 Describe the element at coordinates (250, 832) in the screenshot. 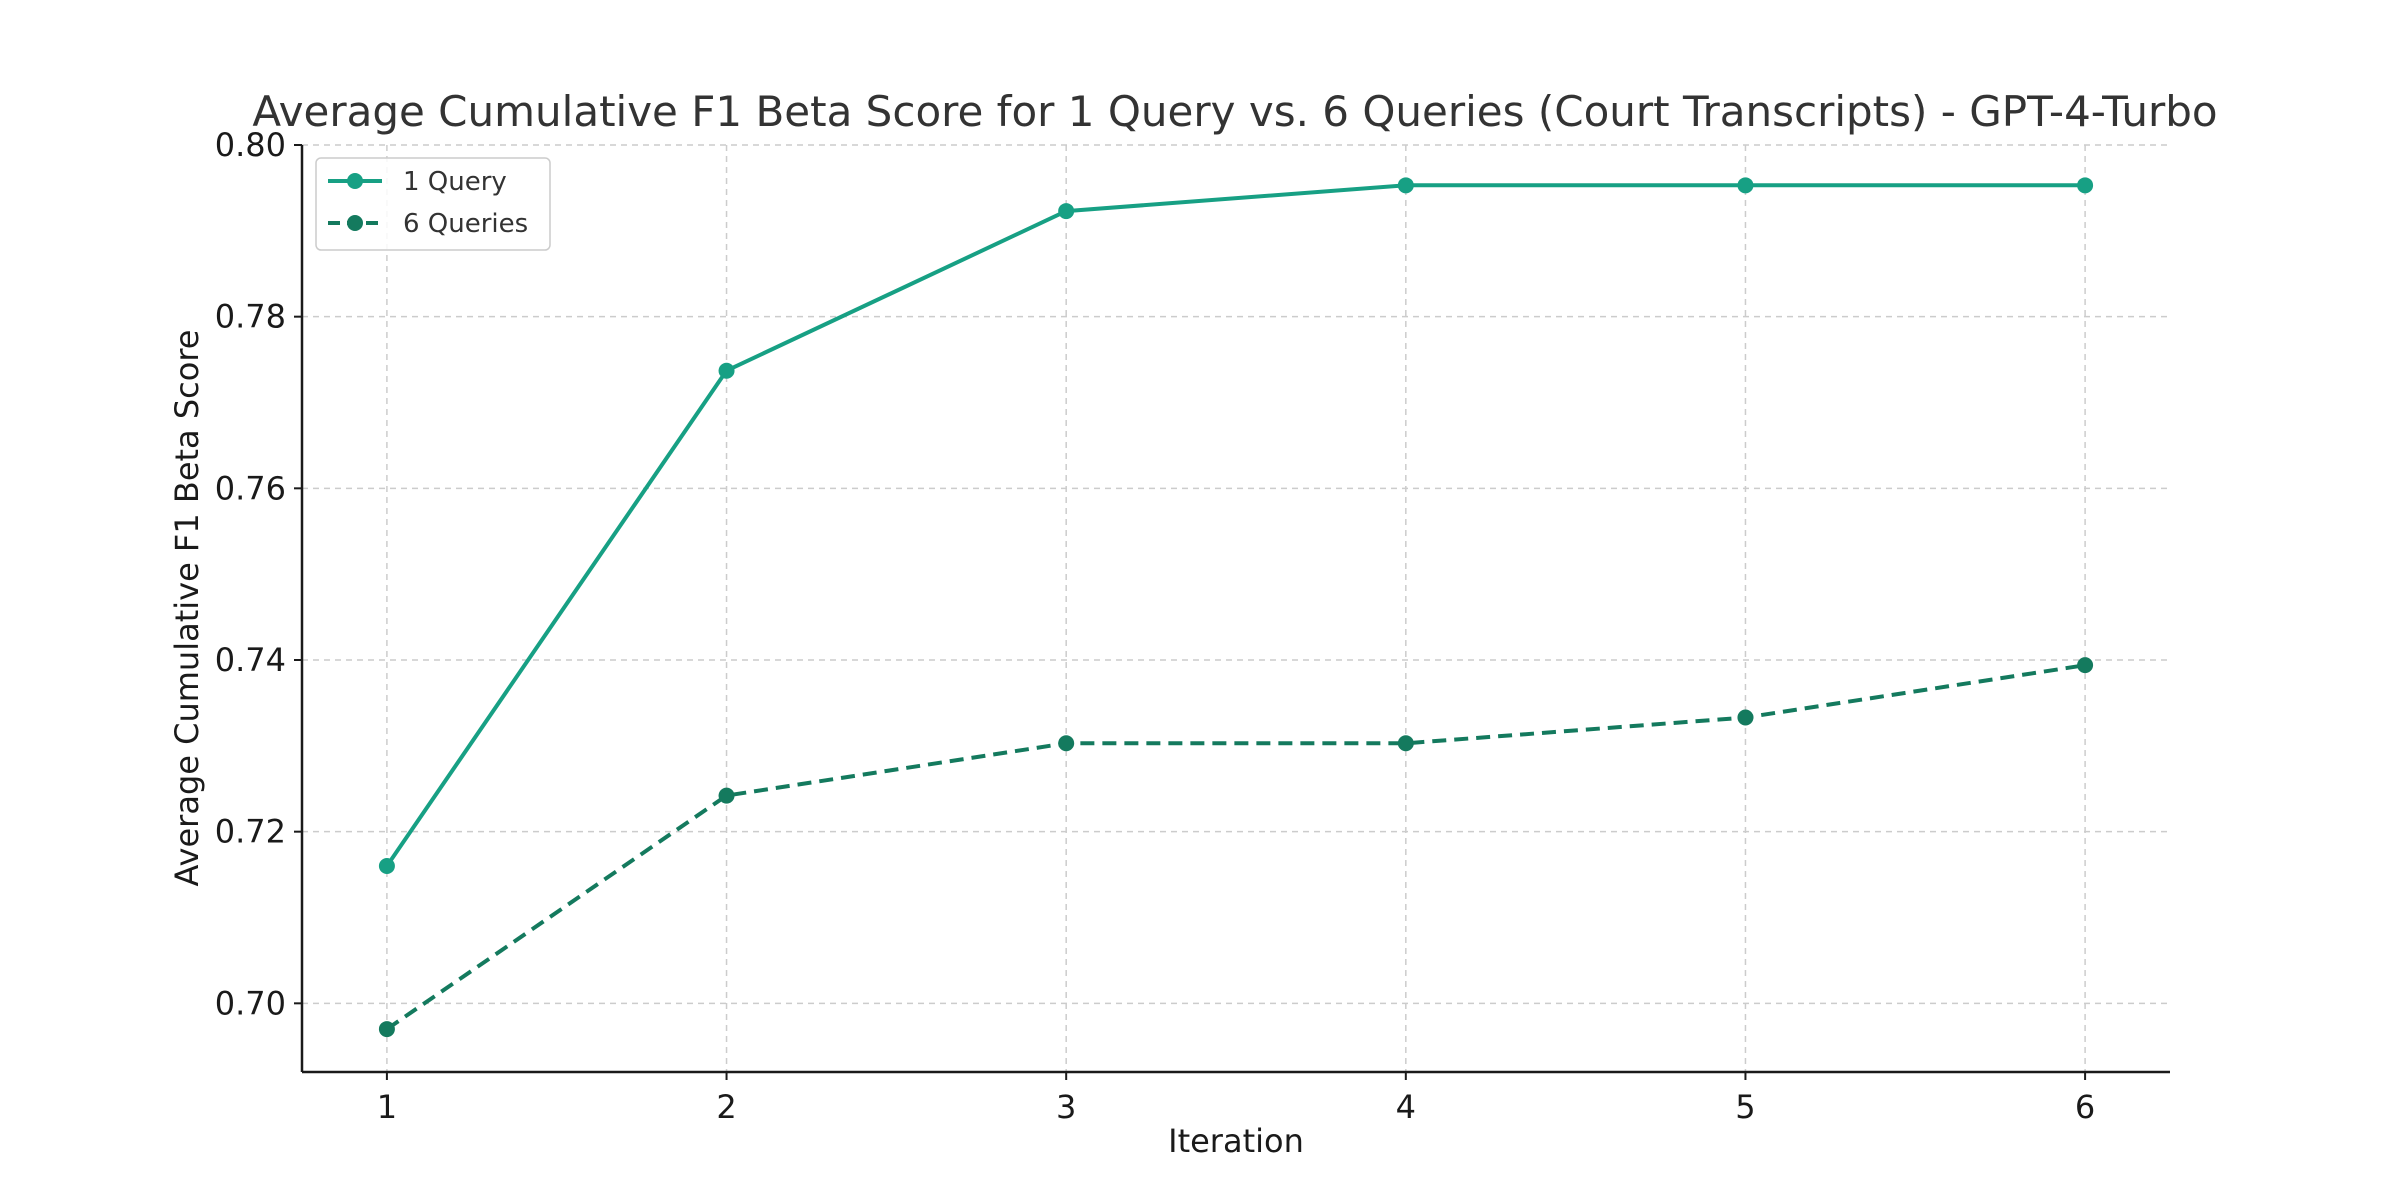

I see `y-tick-label: 0.72` at that location.